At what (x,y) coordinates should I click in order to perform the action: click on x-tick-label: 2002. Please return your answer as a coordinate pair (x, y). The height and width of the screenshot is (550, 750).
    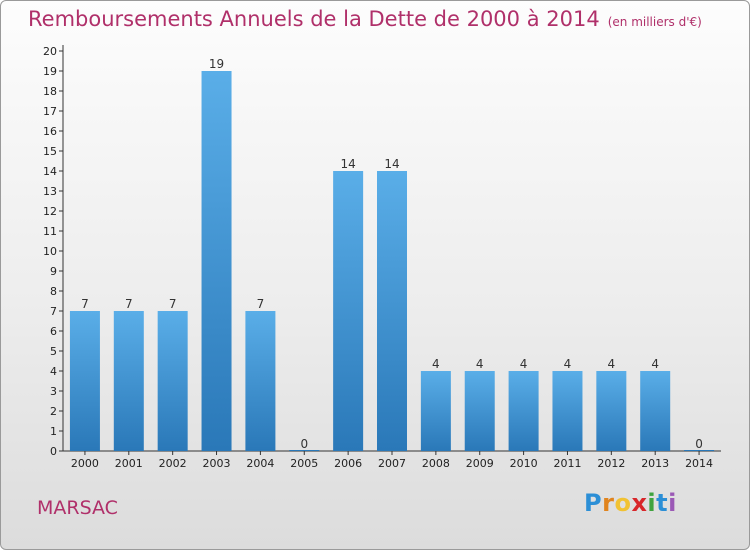
    Looking at the image, I should click on (173, 463).